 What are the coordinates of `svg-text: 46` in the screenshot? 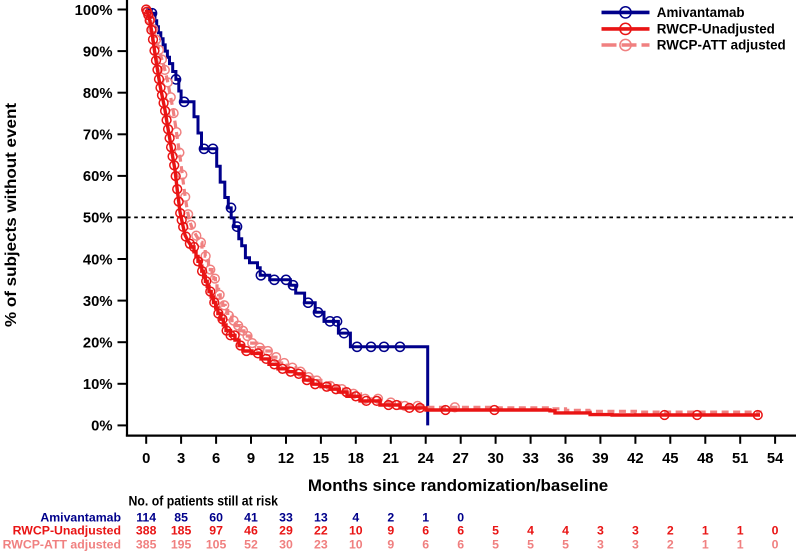 It's located at (251, 531).